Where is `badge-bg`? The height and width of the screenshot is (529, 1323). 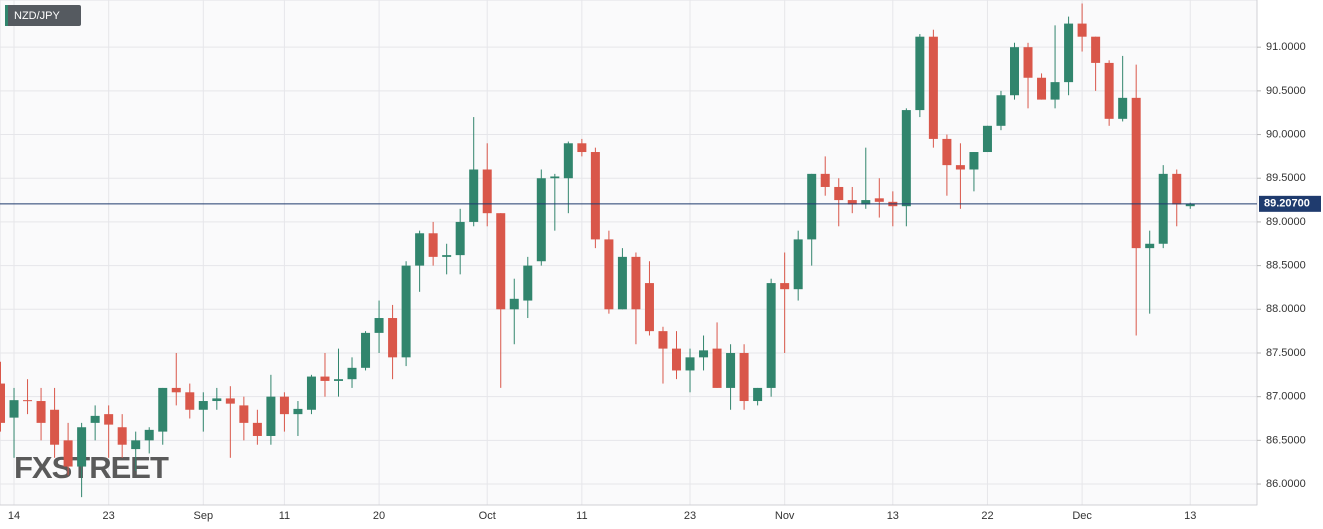 badge-bg is located at coordinates (43, 15).